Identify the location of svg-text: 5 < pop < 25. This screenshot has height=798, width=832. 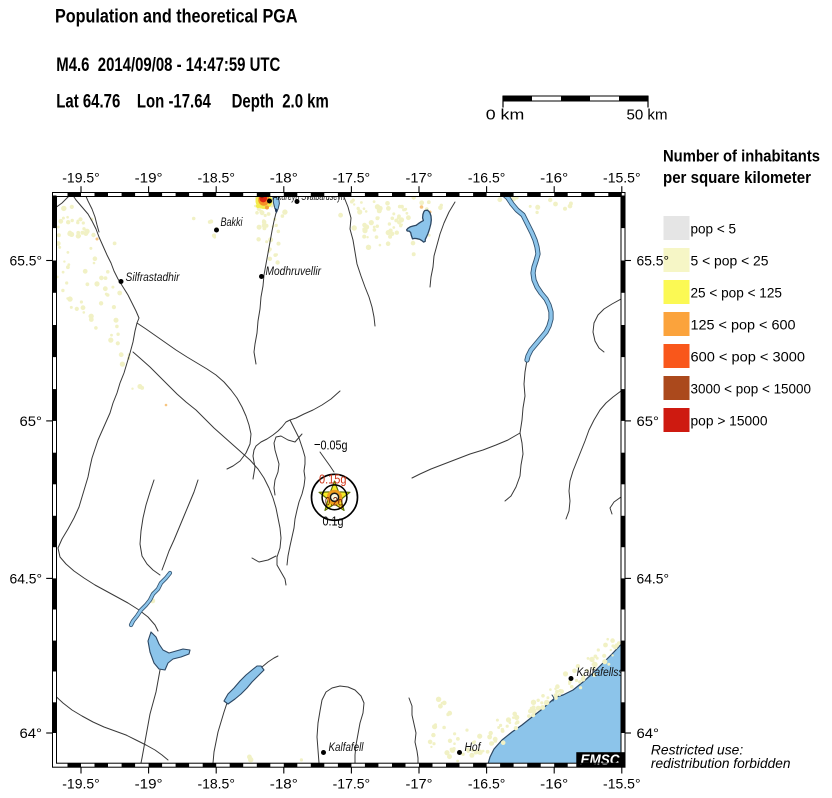
(730, 262).